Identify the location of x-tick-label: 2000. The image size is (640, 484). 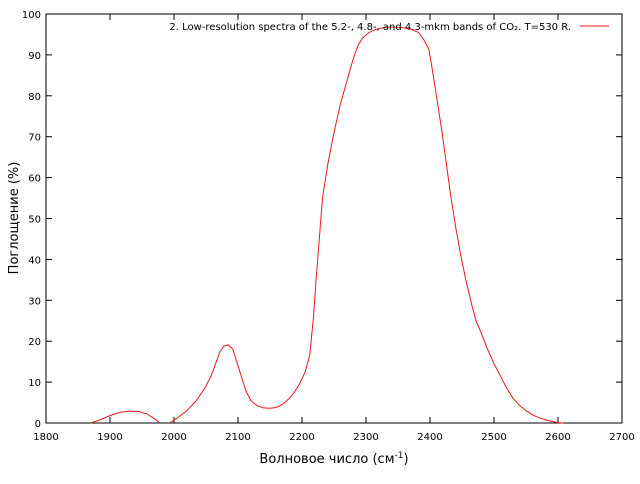
(173, 437).